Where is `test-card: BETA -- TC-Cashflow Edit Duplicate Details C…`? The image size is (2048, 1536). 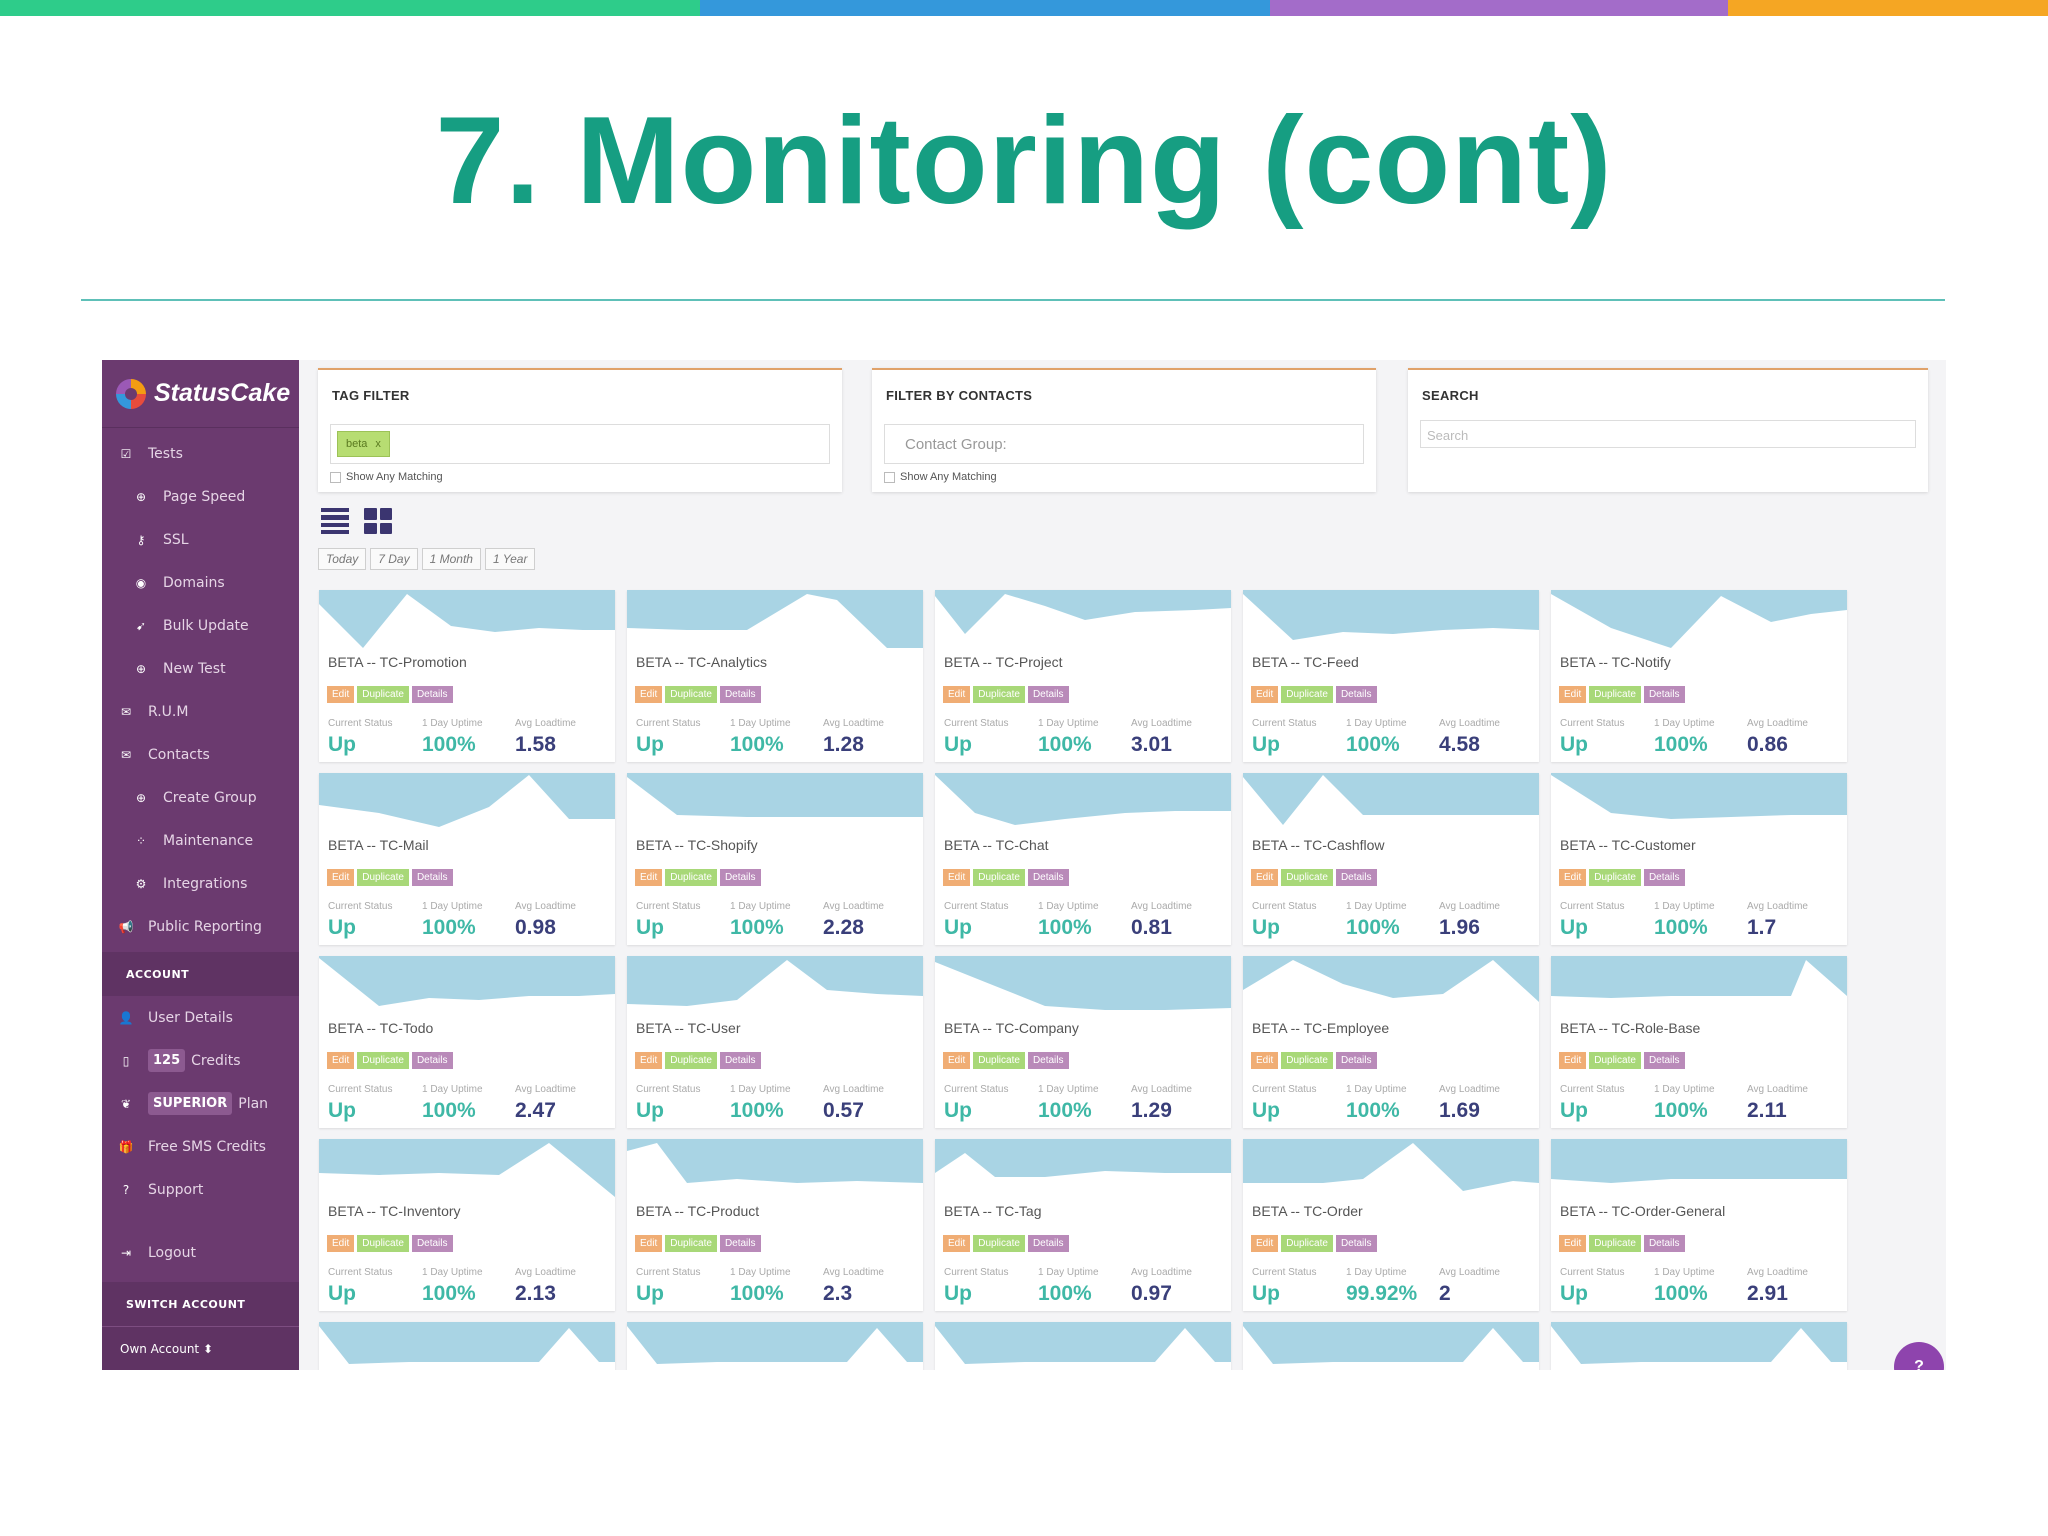
test-card: BETA -- TC-Cashflow Edit Duplicate Details C… is located at coordinates (1391, 859).